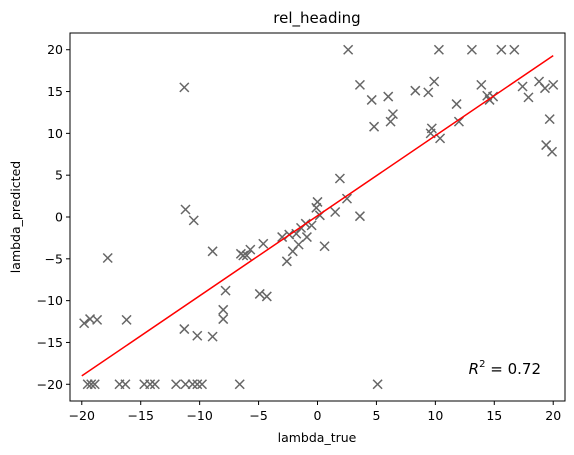  Describe the element at coordinates (318, 415) in the screenshot. I see `x-tick-label: 0` at that location.